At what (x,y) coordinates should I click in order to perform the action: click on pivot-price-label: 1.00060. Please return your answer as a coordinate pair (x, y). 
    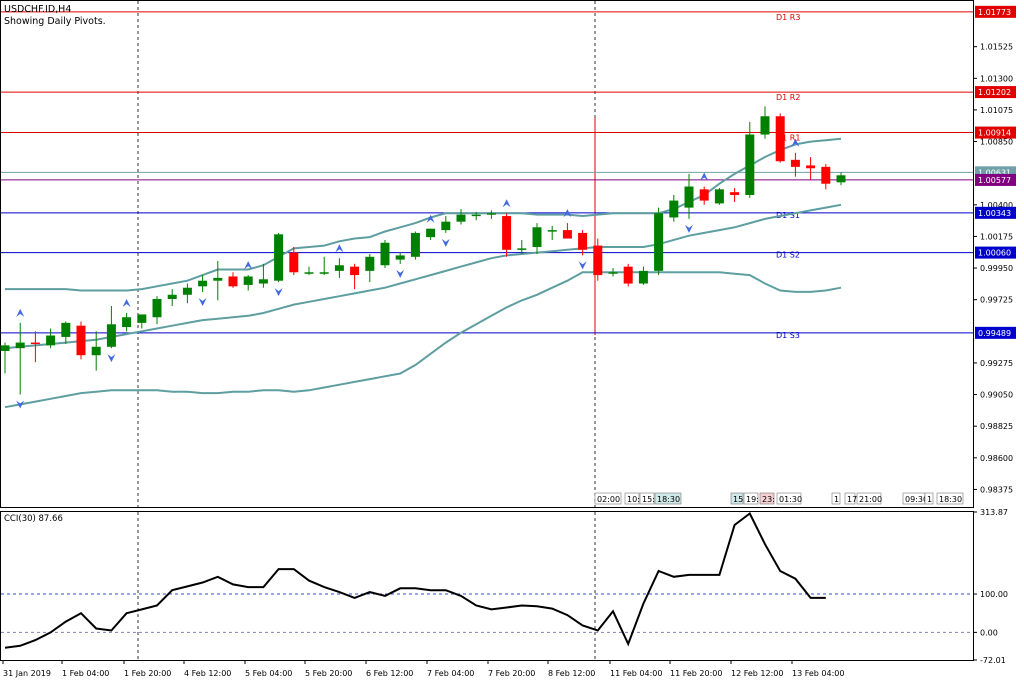
    Looking at the image, I should click on (994, 253).